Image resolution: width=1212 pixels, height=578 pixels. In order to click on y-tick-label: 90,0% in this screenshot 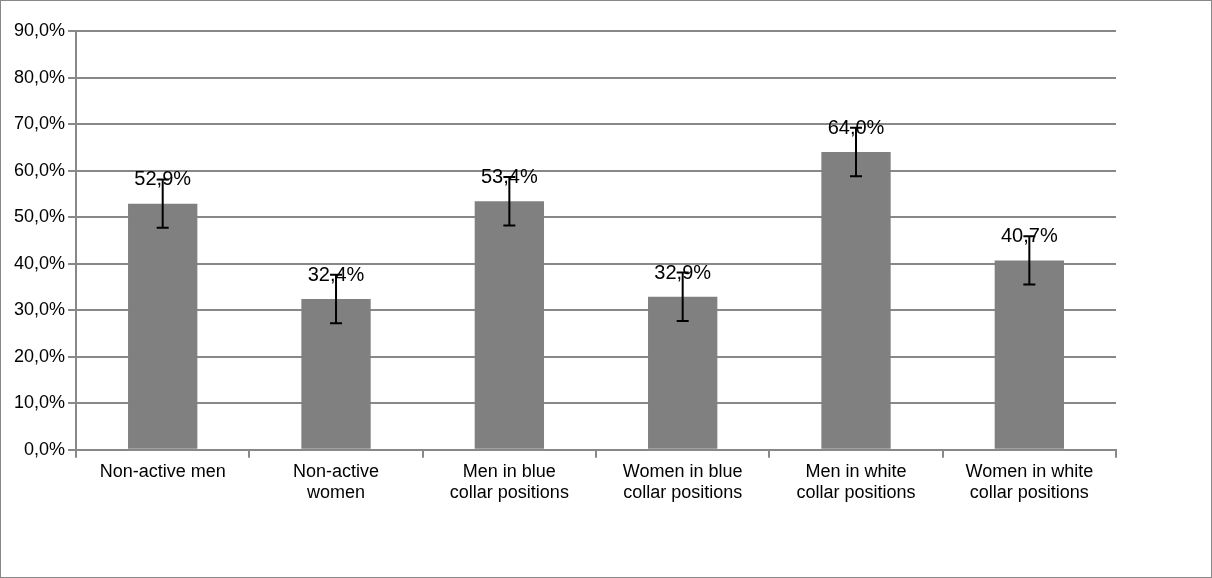, I will do `click(39, 29)`.